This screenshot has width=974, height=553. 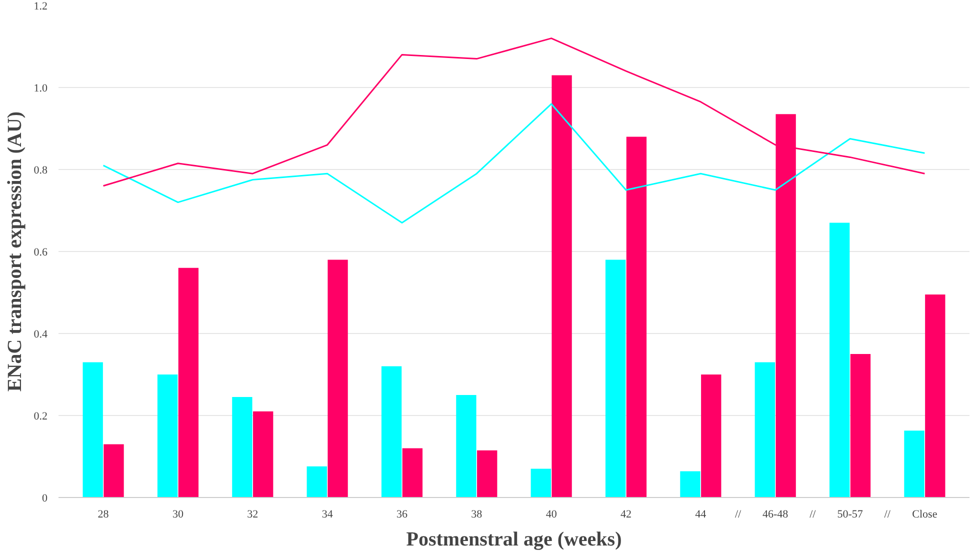 I want to click on x-tick-label: Close, so click(x=925, y=514).